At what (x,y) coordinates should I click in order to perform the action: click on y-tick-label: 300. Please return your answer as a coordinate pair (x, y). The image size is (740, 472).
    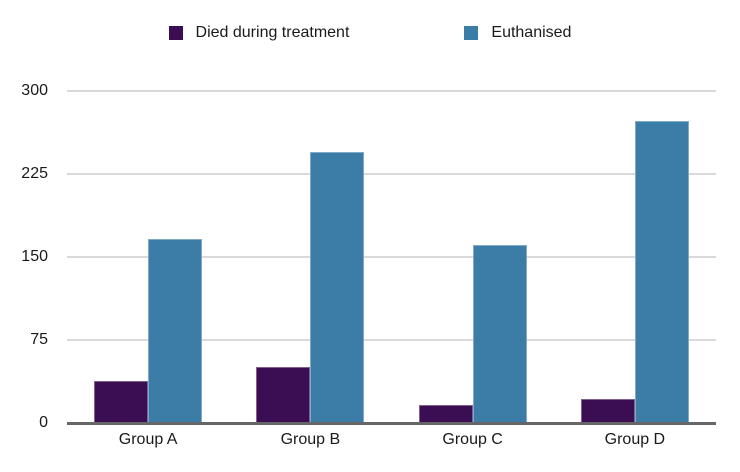
    Looking at the image, I should click on (34, 90).